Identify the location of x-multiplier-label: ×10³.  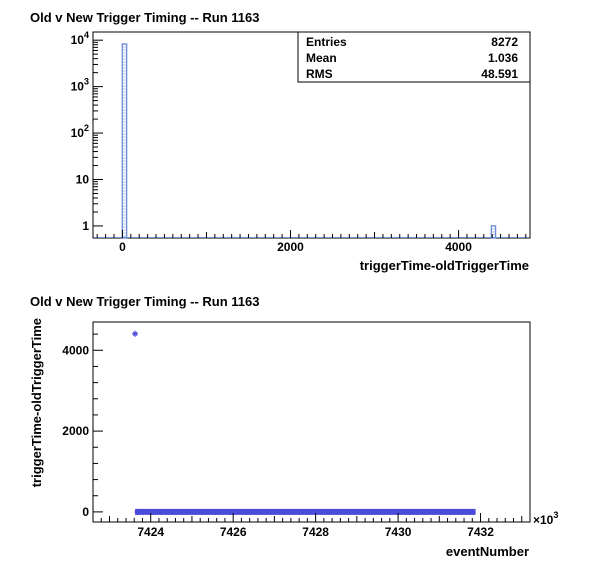
(545, 518).